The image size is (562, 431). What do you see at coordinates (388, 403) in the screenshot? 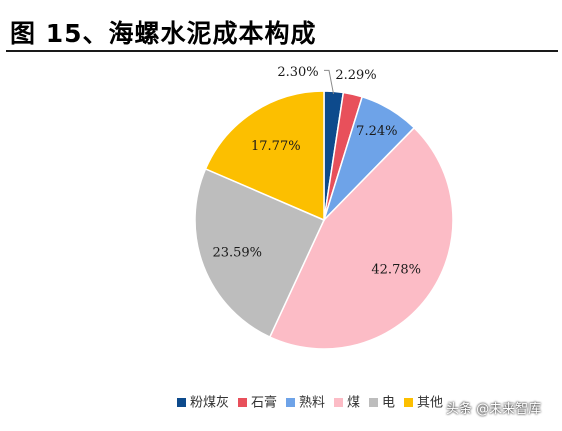
I see `legend-label: 电` at bounding box center [388, 403].